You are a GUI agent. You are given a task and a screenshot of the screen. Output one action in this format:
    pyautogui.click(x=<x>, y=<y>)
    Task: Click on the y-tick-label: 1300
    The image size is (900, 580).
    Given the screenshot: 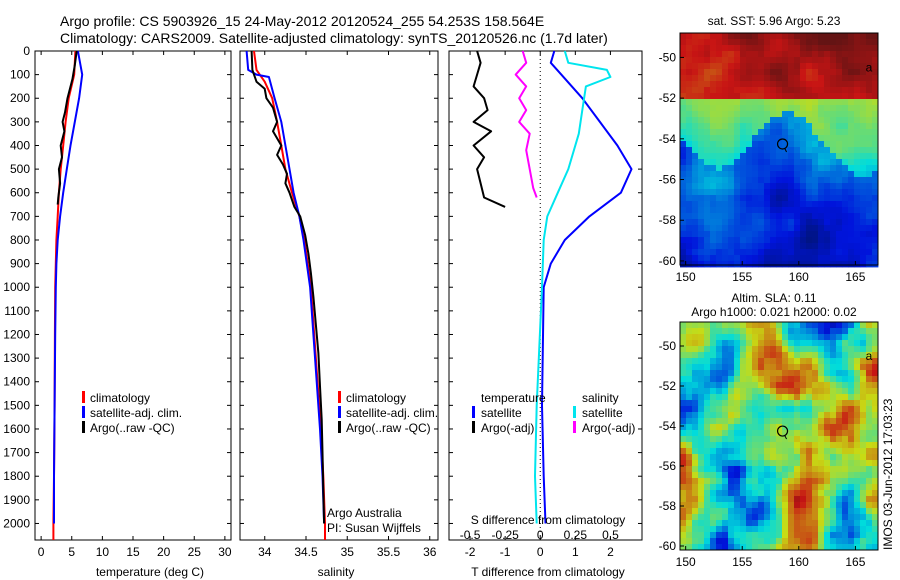 What is the action you would take?
    pyautogui.click(x=16, y=358)
    